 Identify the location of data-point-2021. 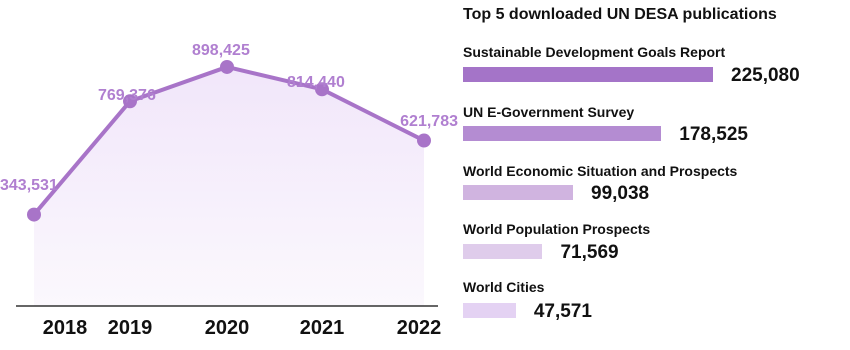
(322, 89).